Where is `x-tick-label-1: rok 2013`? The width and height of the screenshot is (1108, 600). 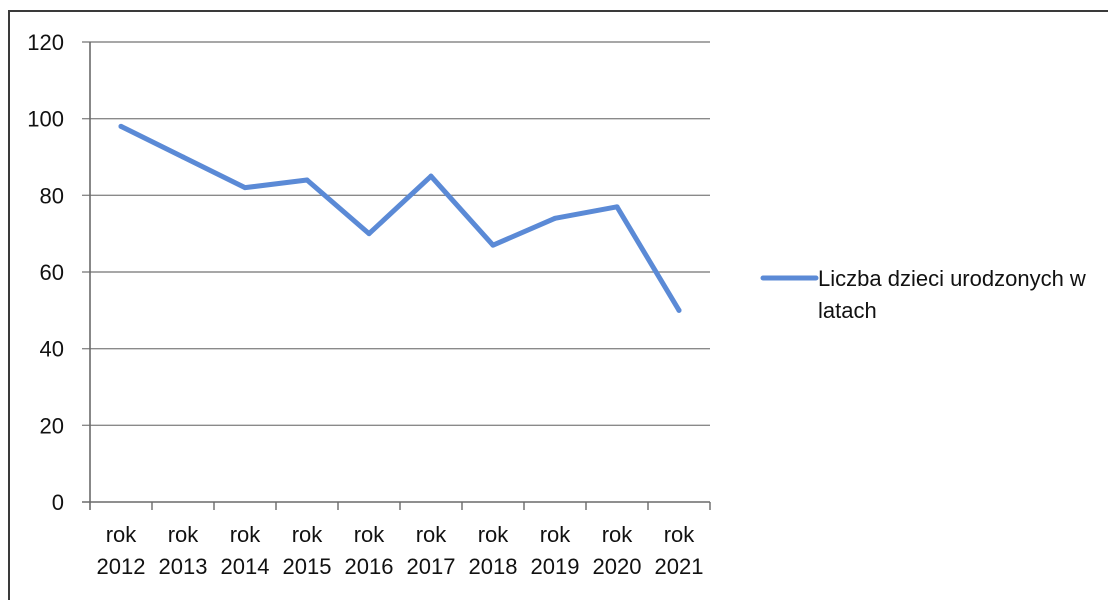
x-tick-label-1: rok 2013 is located at coordinates (183, 550).